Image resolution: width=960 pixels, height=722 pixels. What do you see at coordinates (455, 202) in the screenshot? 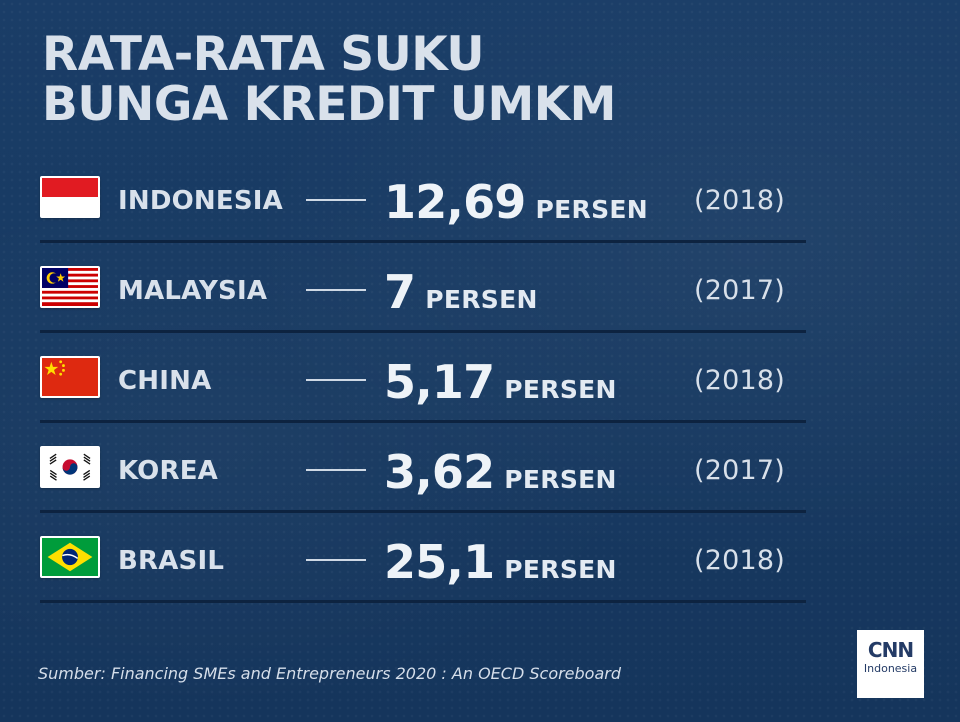
I see `rate-value: 12,69` at bounding box center [455, 202].